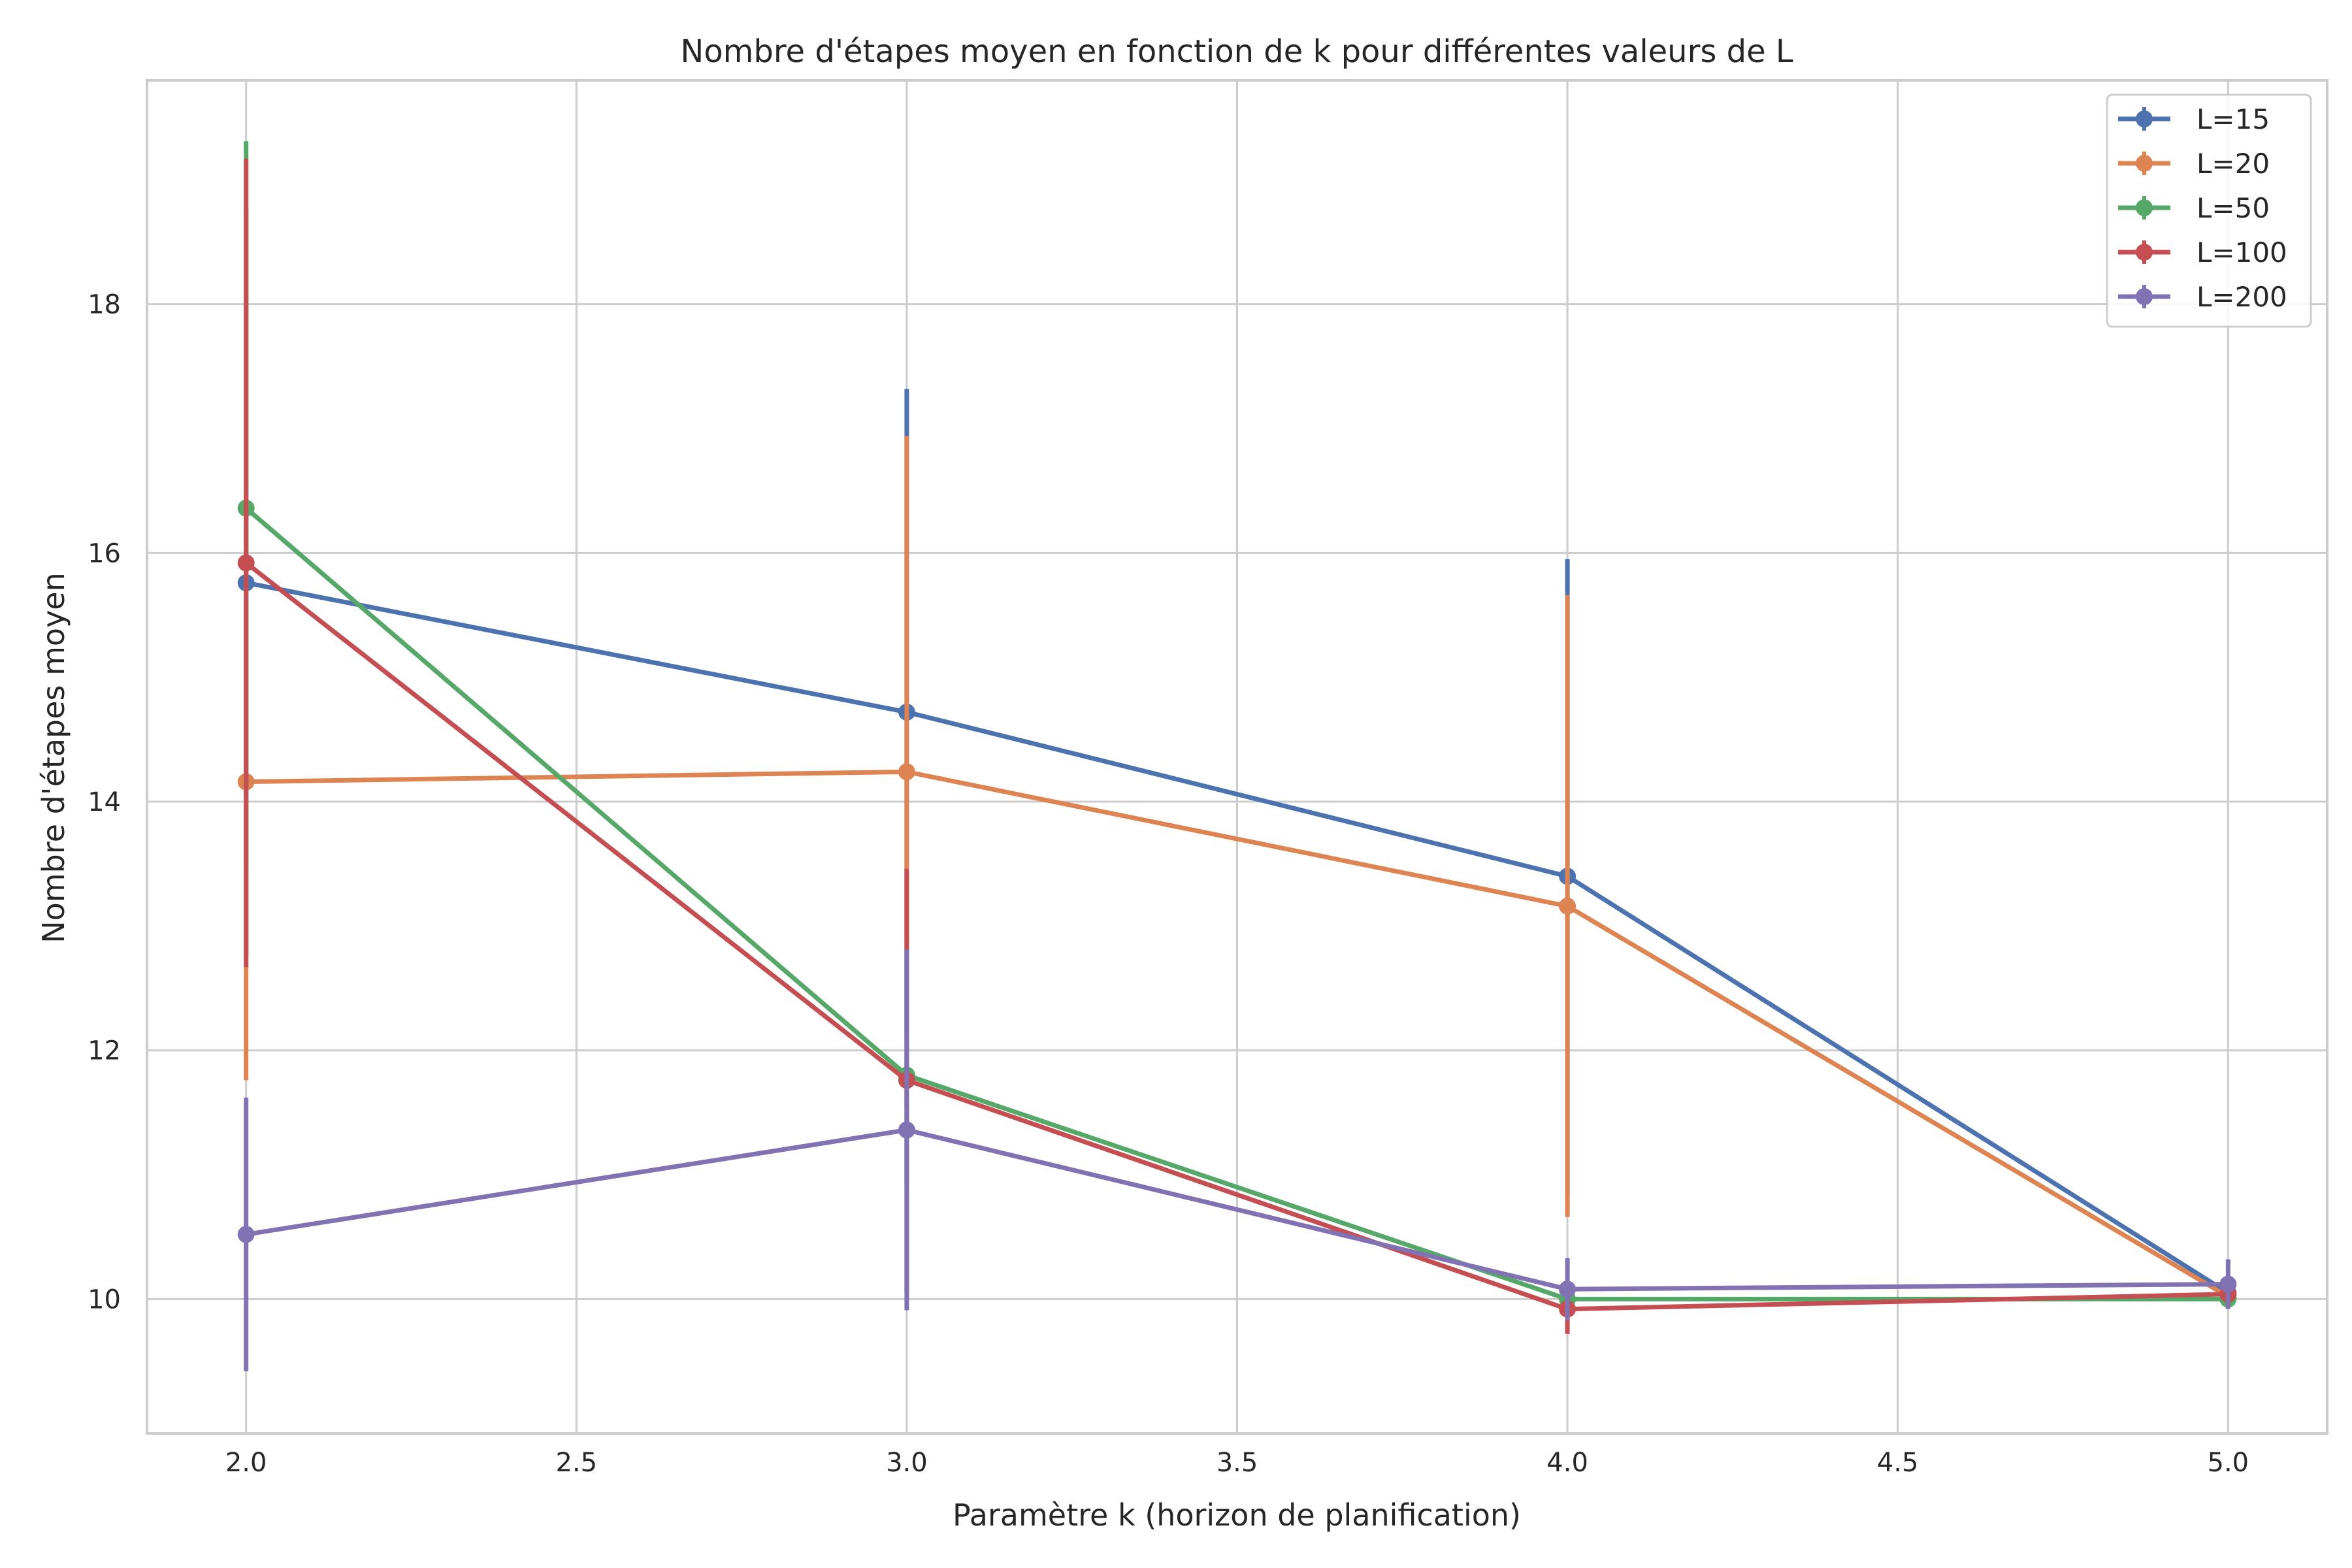  Describe the element at coordinates (104, 553) in the screenshot. I see `y-tick-label: 16` at that location.